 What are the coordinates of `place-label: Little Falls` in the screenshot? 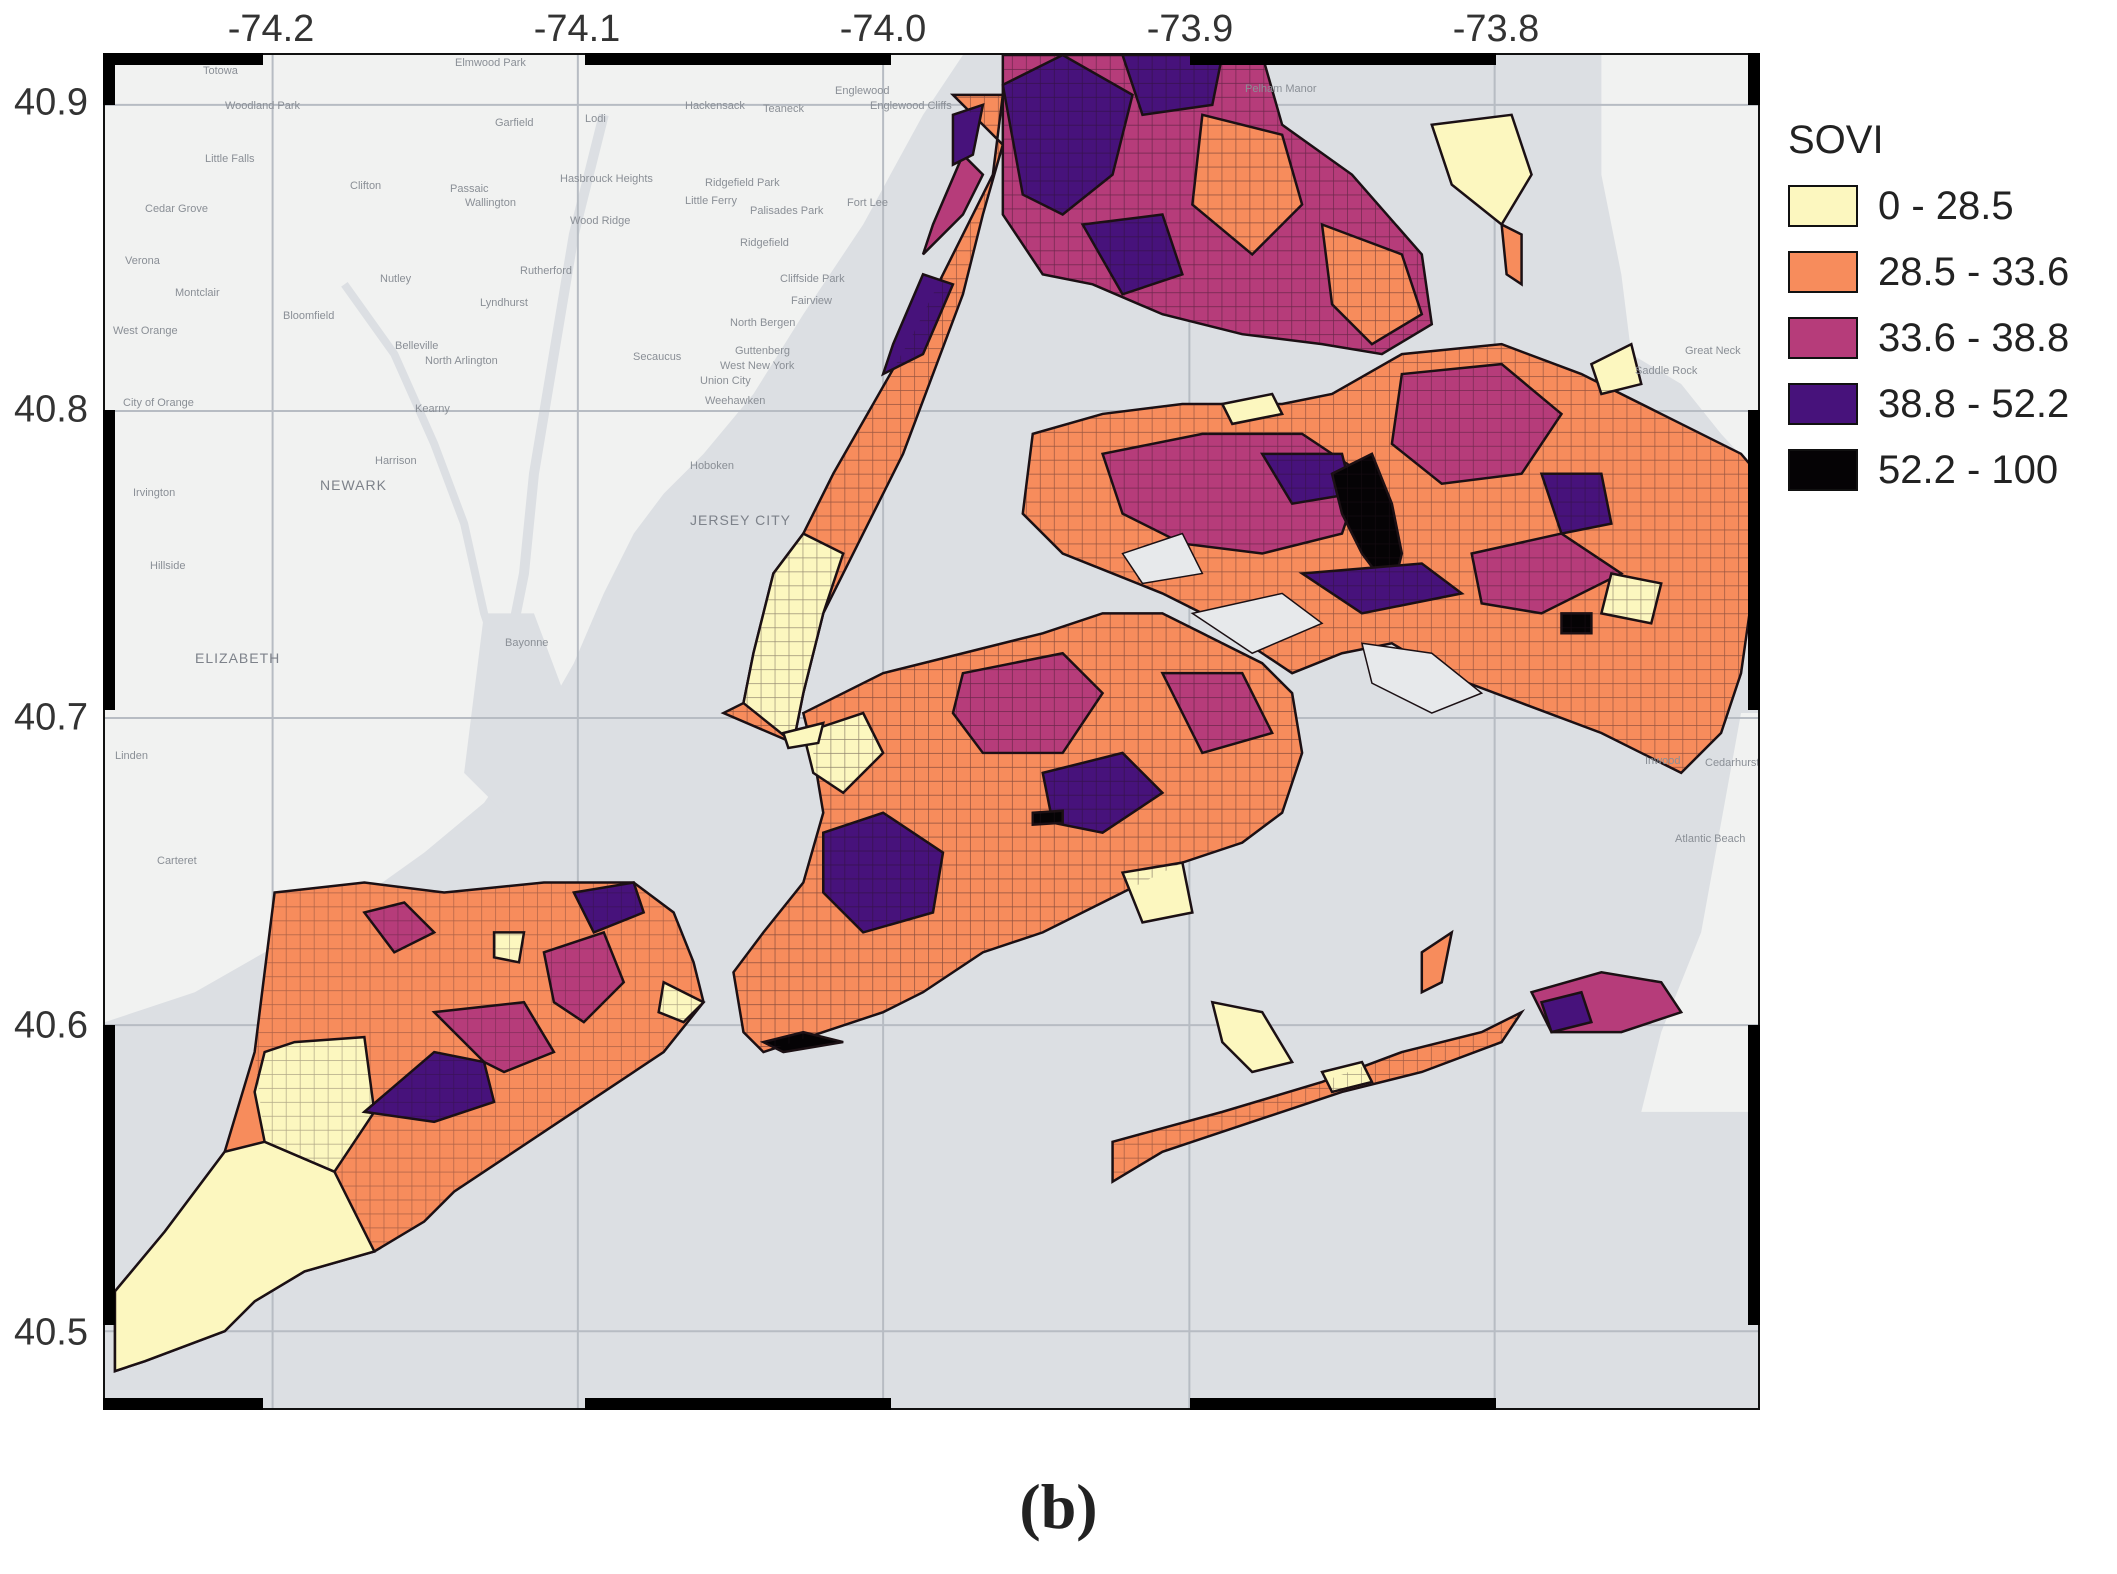 It's located at (230, 159).